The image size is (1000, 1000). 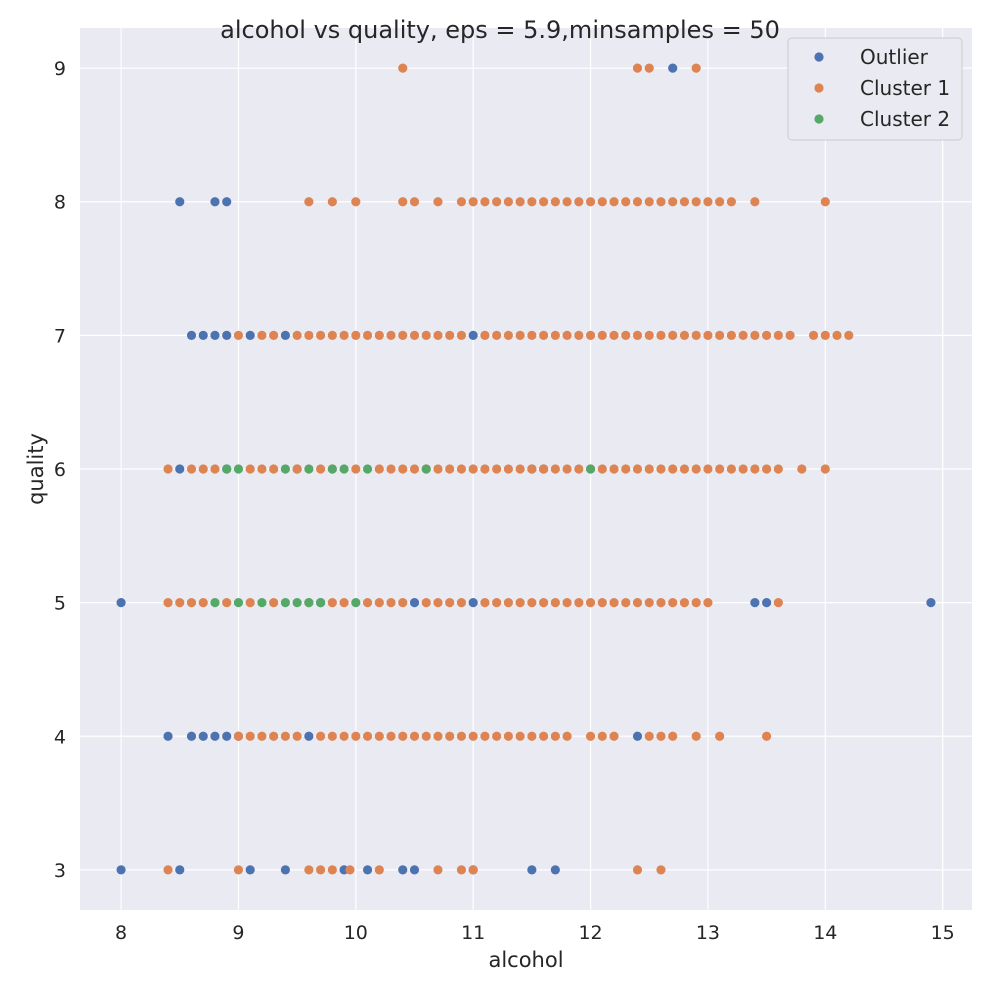 I want to click on x-tick-label: 13, so click(x=708, y=933).